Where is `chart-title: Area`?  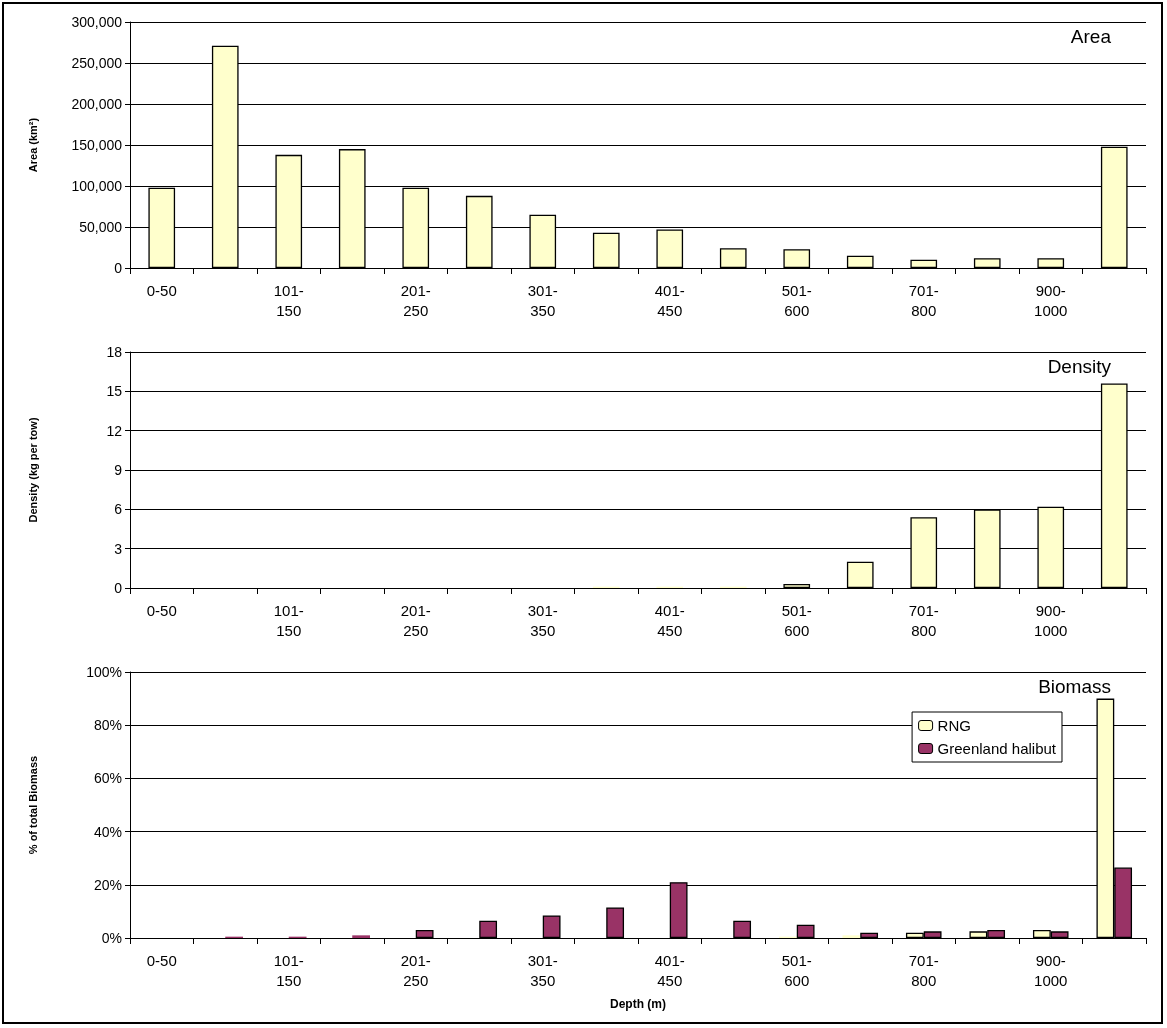
chart-title: Area is located at coordinates (1091, 36).